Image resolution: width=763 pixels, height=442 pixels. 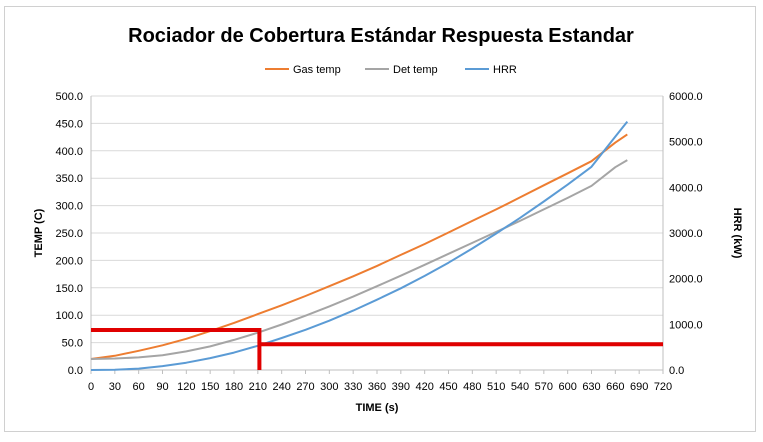 I want to click on y-tick-label: 100.0, so click(x=69, y=316).